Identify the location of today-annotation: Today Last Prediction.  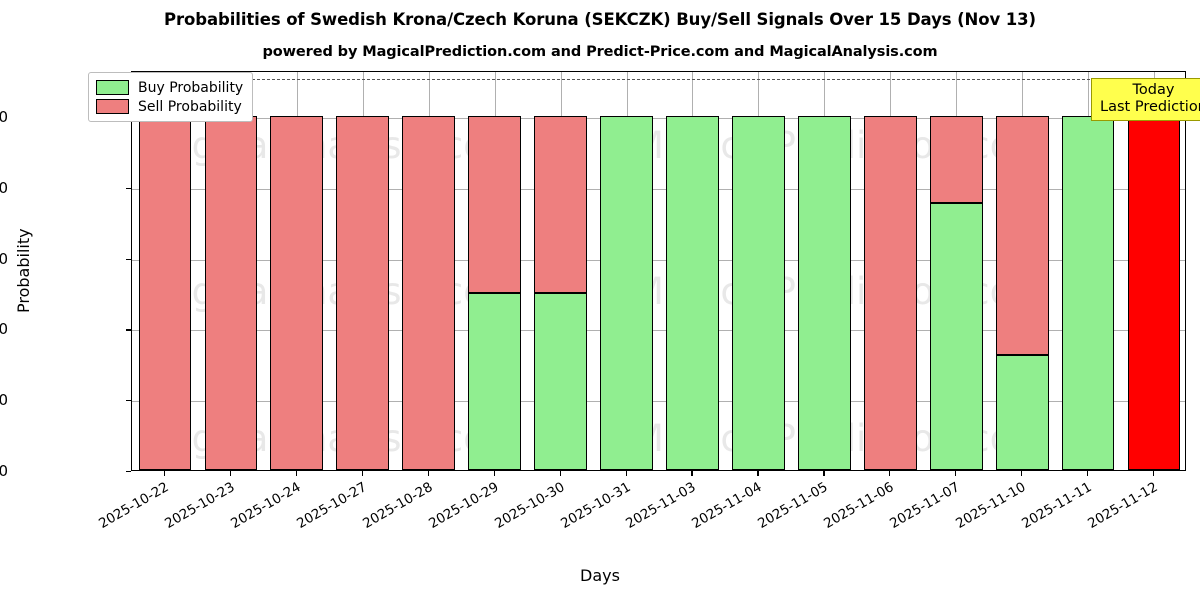
(1145, 100).